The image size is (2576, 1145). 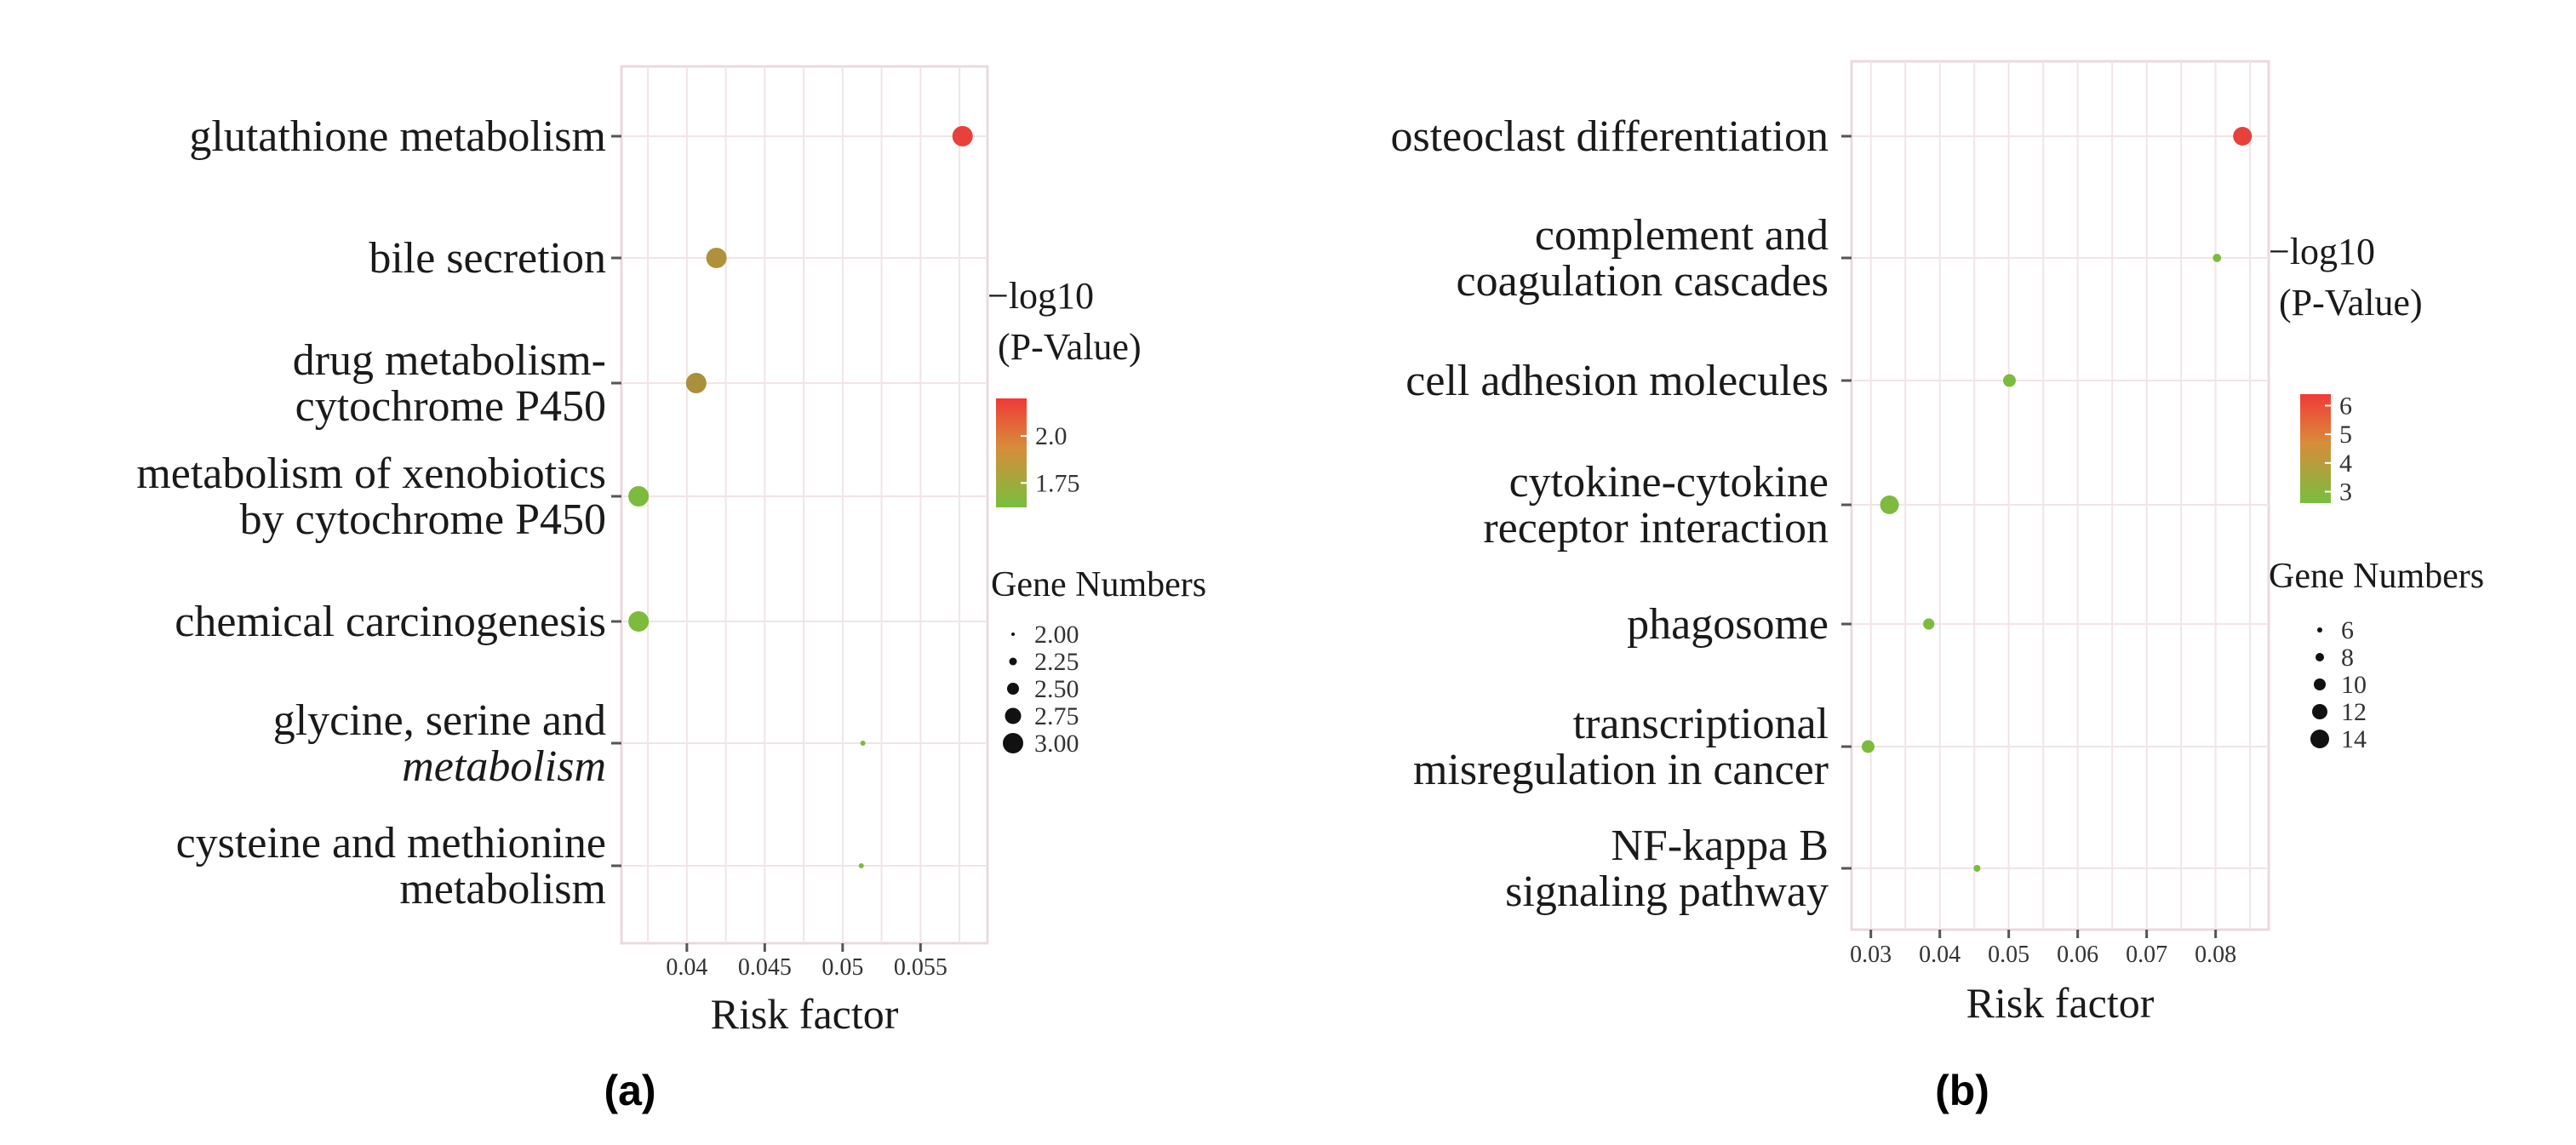 What do you see at coordinates (1656, 528) in the screenshot?
I see `category-label: receptor interaction` at bounding box center [1656, 528].